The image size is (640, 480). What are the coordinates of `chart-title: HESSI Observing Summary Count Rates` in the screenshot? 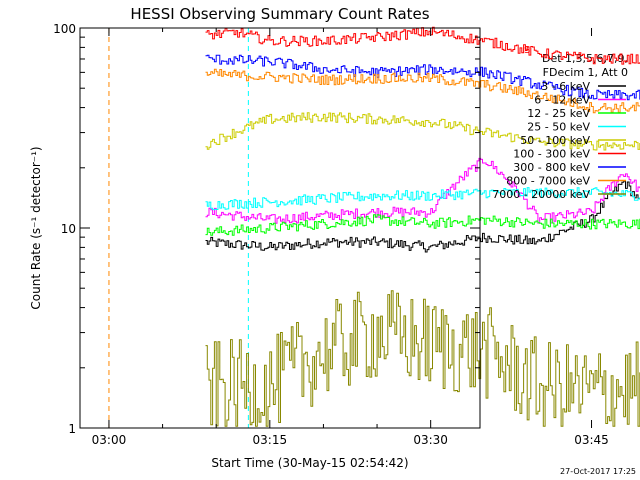 It's located at (279, 14).